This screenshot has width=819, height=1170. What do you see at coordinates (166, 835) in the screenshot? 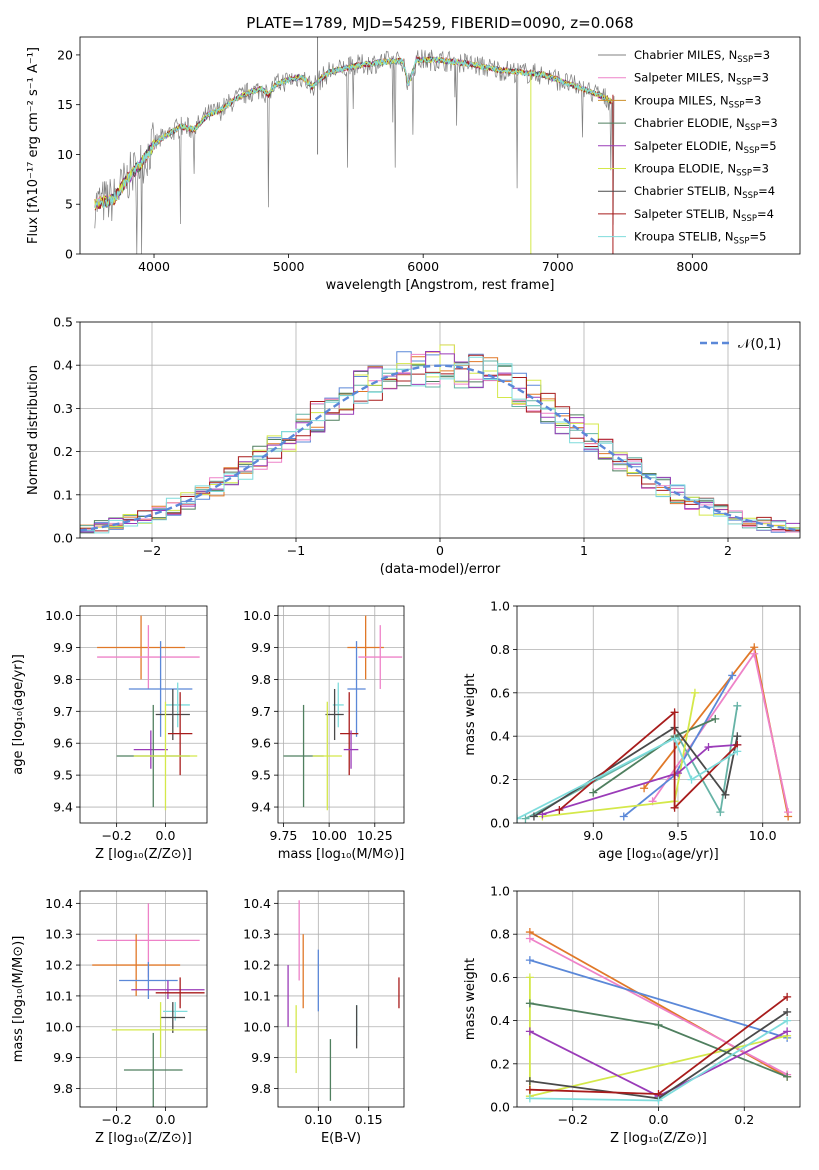
I see `x-tick-label: 0.0` at bounding box center [166, 835].